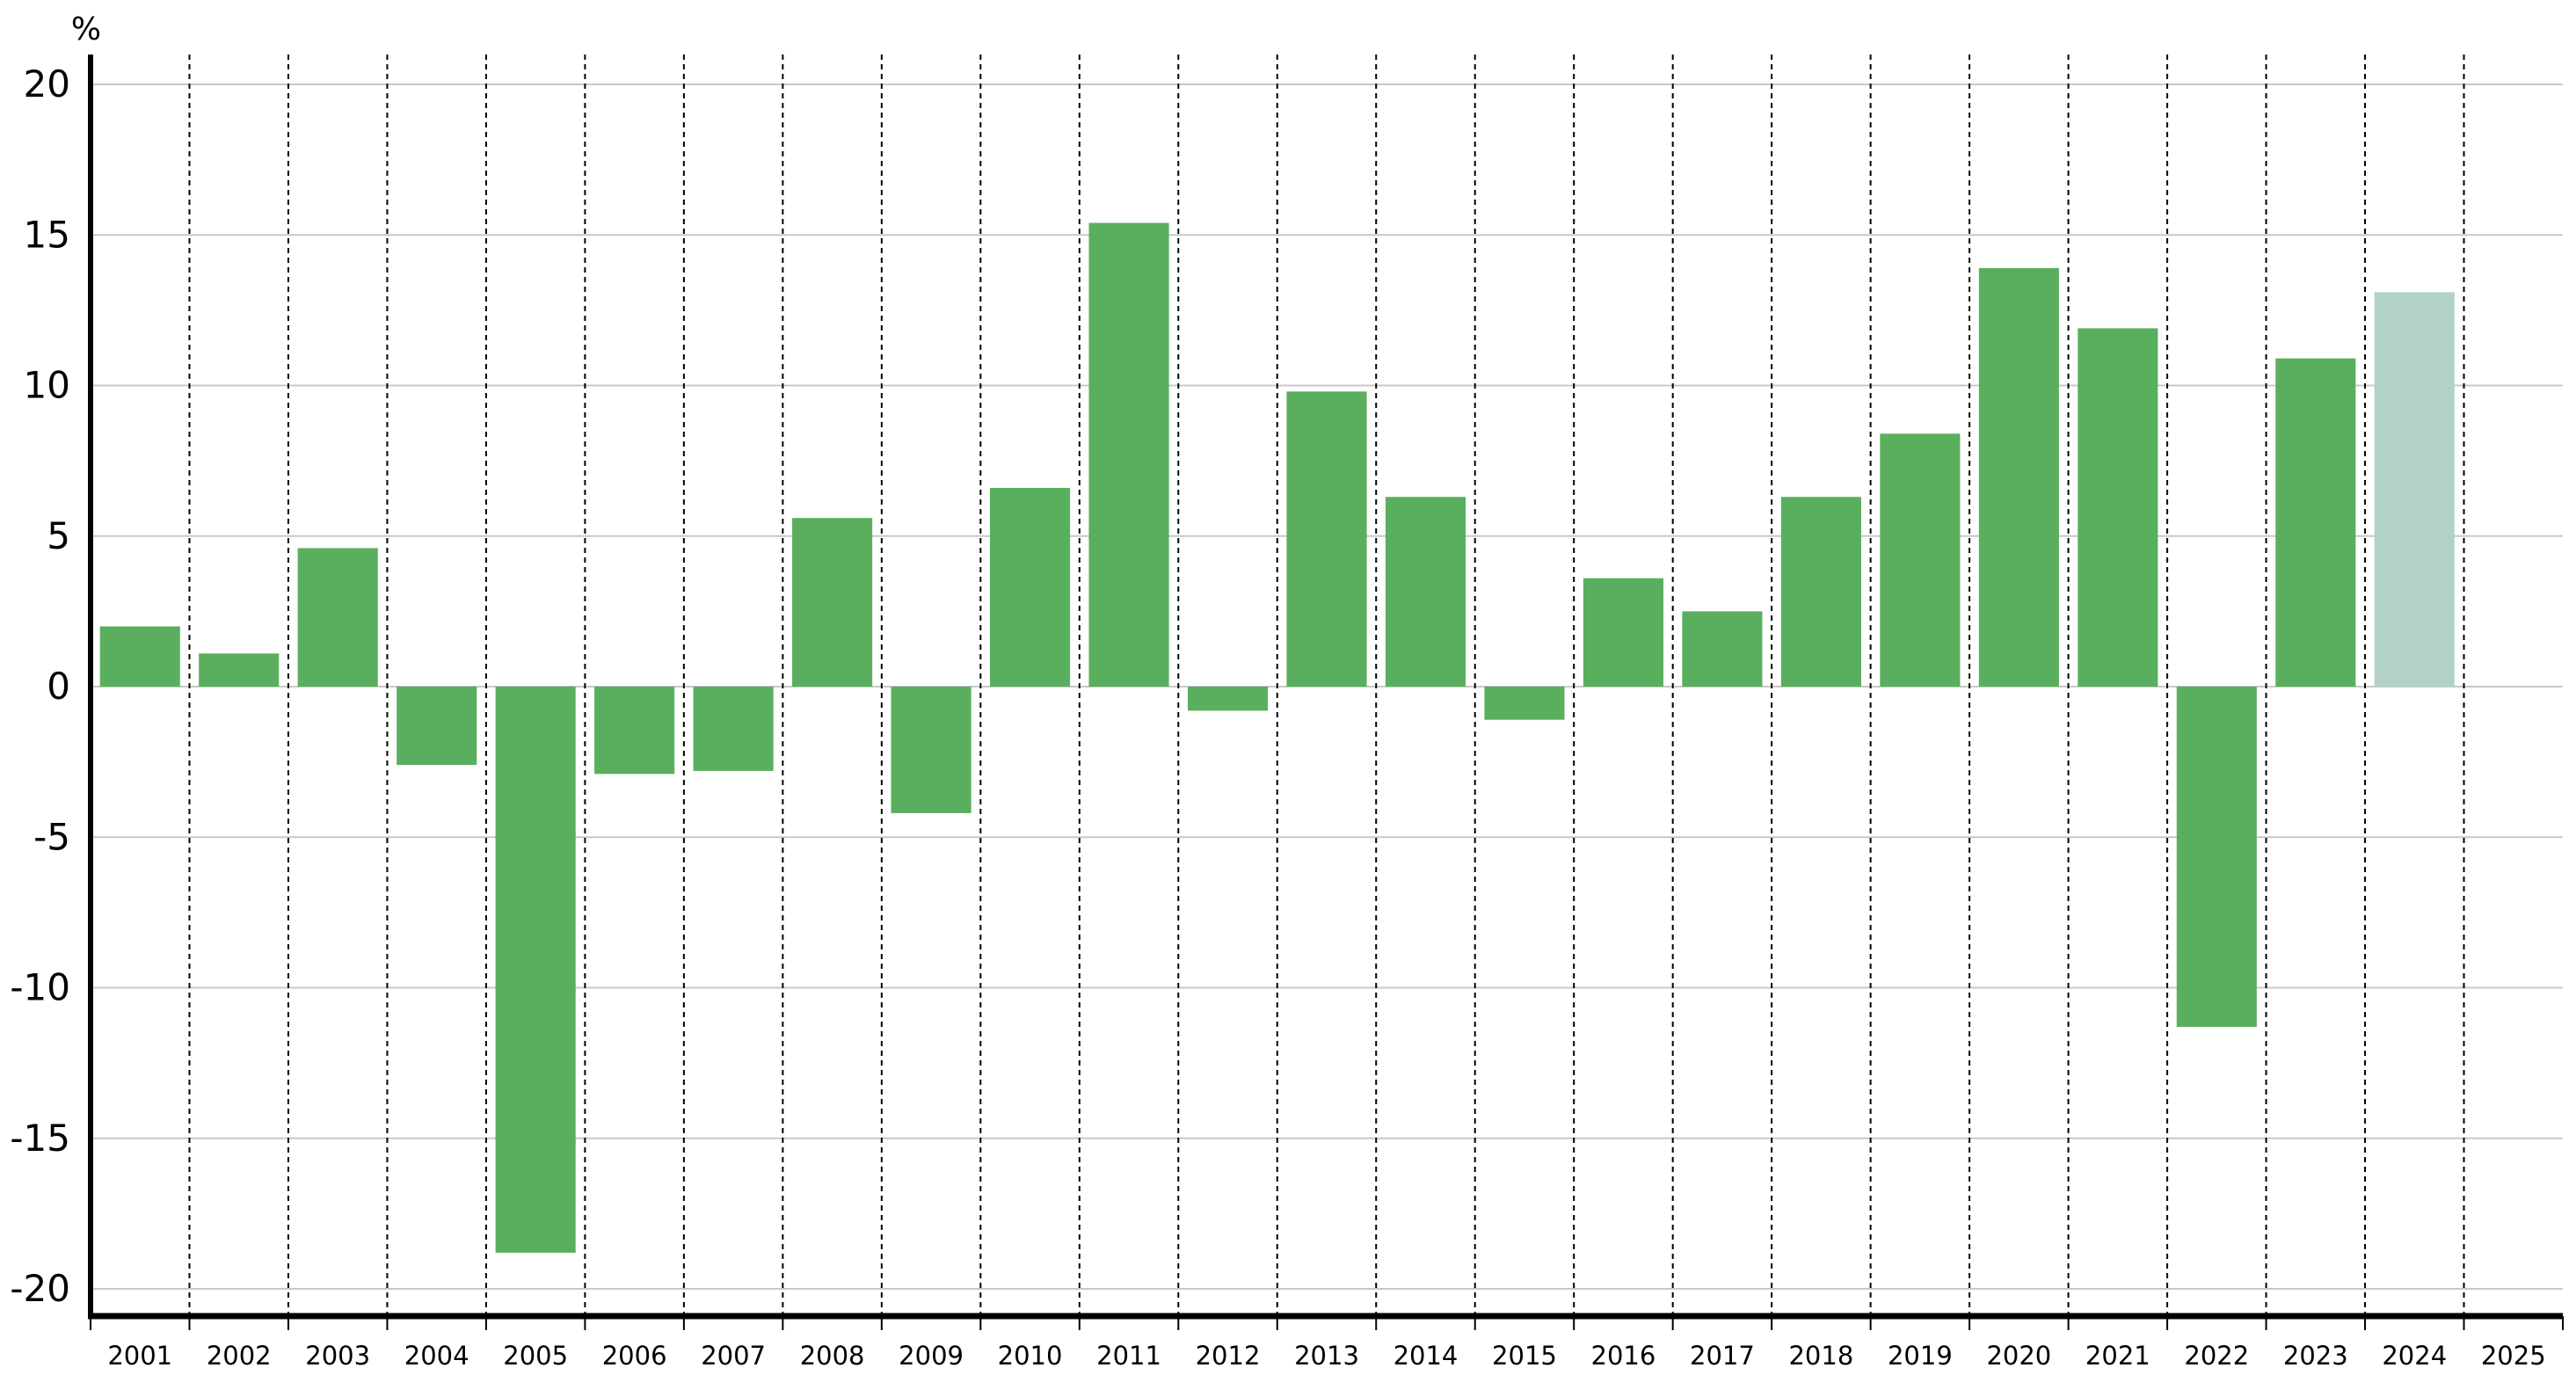 This screenshot has height=1375, width=2576. I want to click on bar-2018, so click(1821, 592).